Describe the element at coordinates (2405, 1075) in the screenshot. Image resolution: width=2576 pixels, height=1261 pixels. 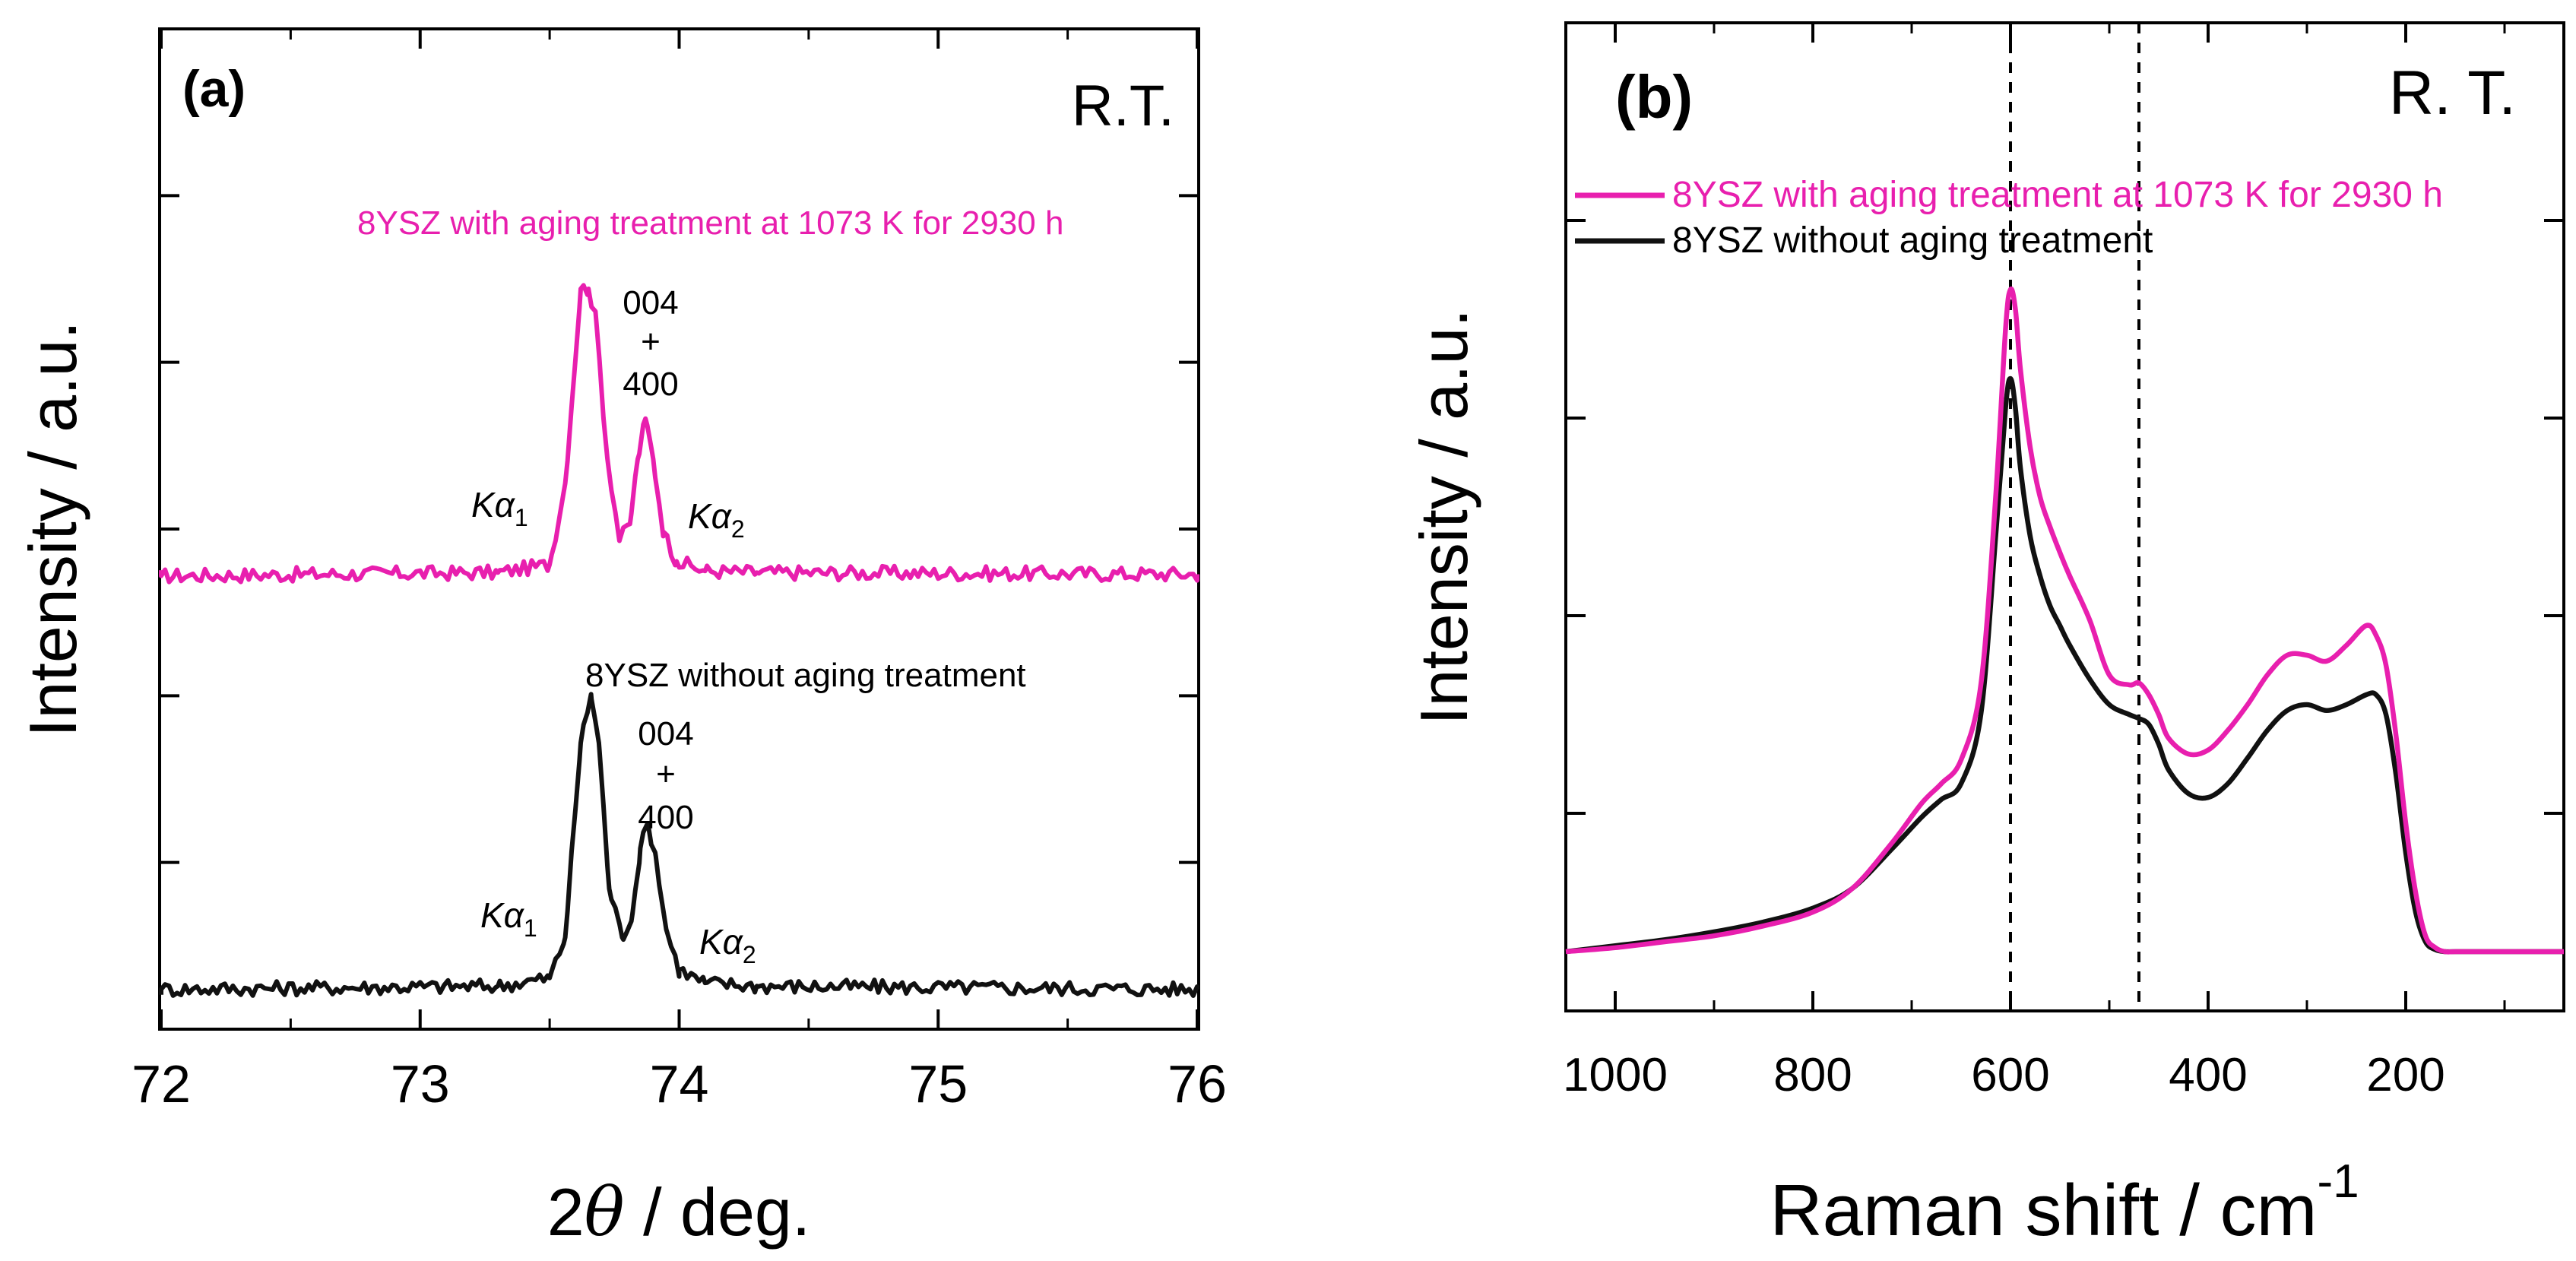
I see `panel-b-xtick-label: 200` at that location.